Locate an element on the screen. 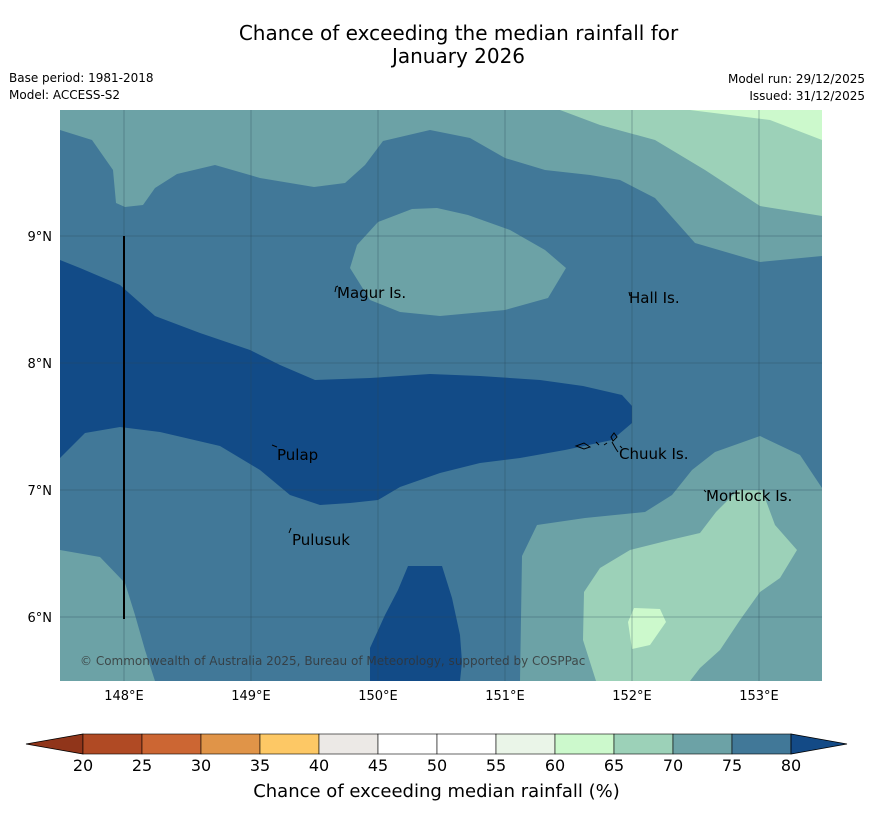 The image size is (873, 816). meta-right: Model run: 29/12/2025 Issued: 31/12/2025 is located at coordinates (796, 88).